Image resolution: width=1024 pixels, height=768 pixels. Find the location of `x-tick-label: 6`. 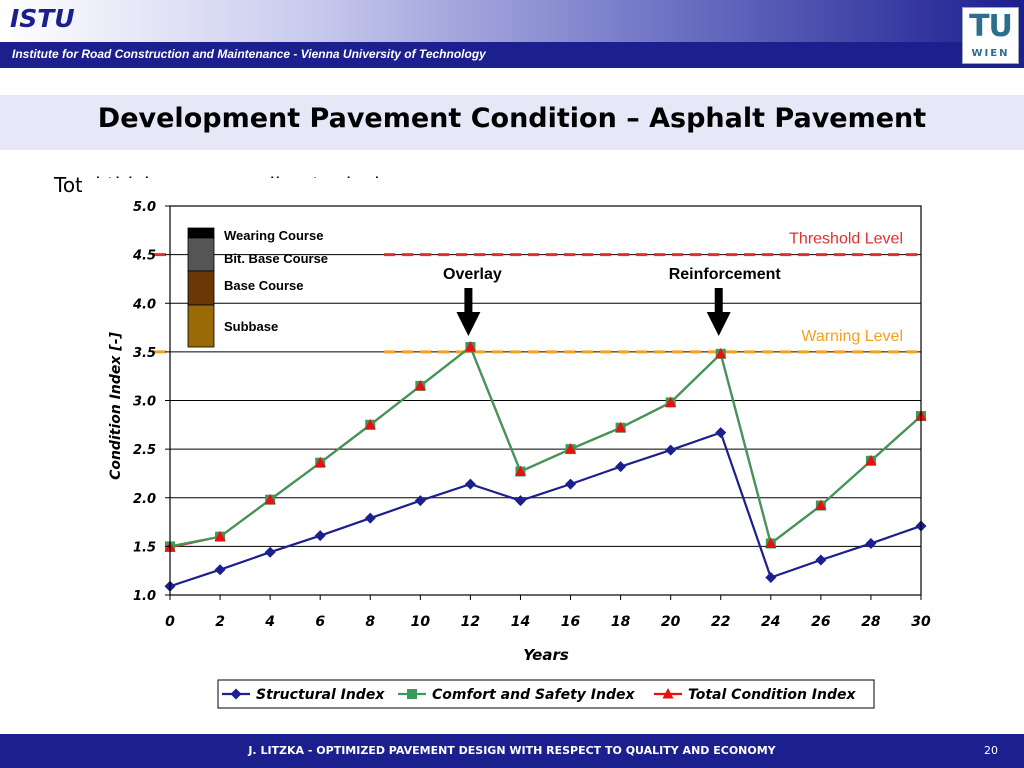

x-tick-label: 6 is located at coordinates (320, 622).